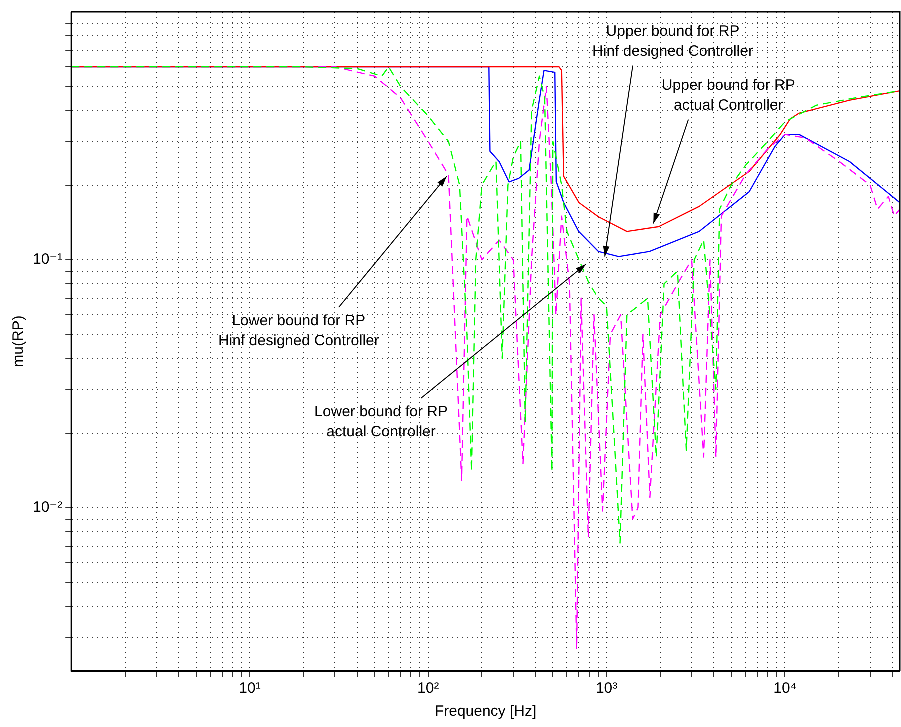 This screenshot has height=727, width=901. Describe the element at coordinates (785, 689) in the screenshot. I see `x-tick-label: 10⁴` at that location.